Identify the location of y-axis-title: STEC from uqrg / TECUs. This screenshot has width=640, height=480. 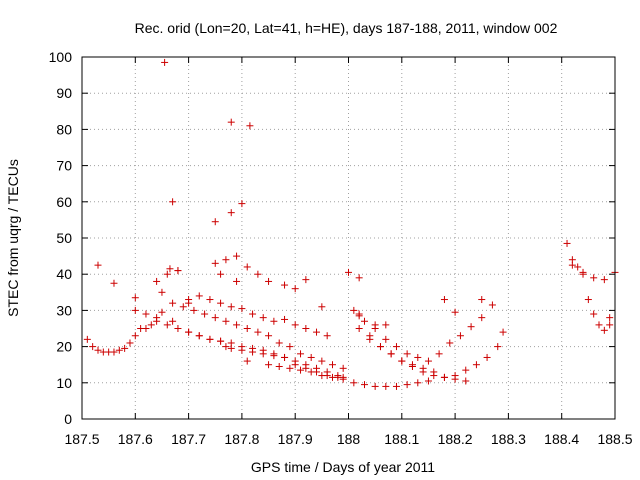
(13, 238).